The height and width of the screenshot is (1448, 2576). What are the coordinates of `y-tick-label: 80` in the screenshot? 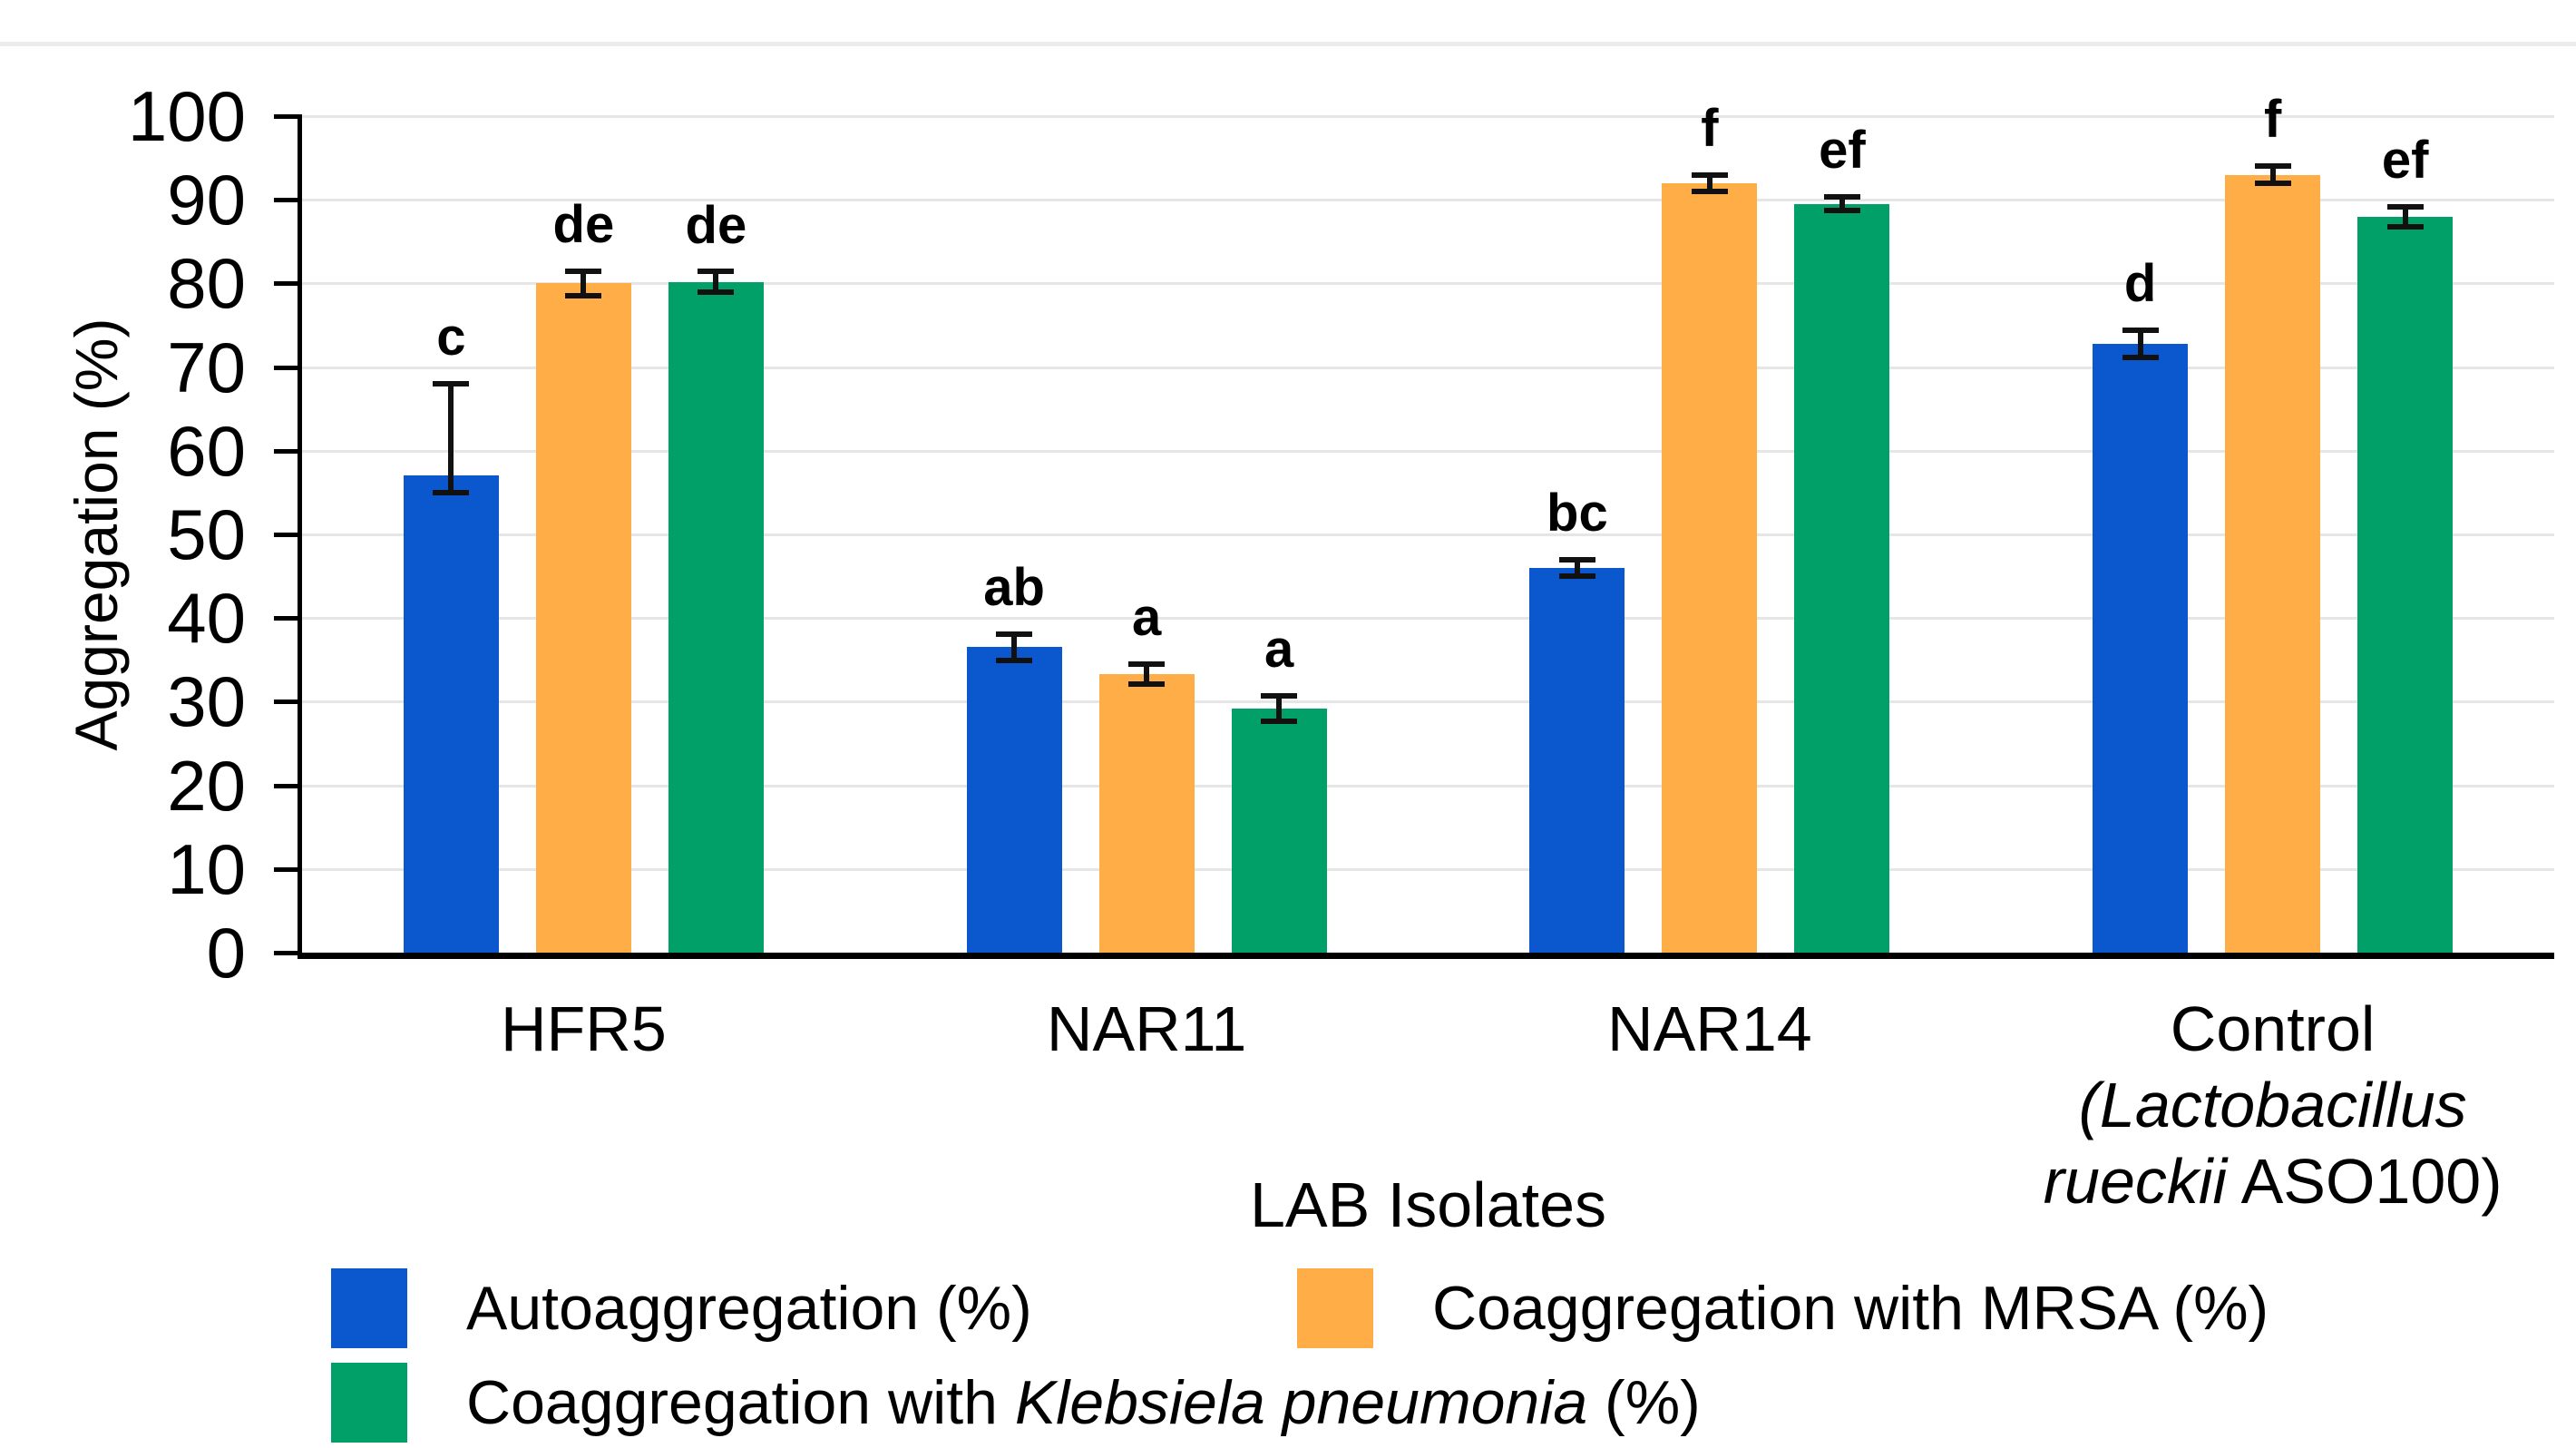 It's located at (206, 283).